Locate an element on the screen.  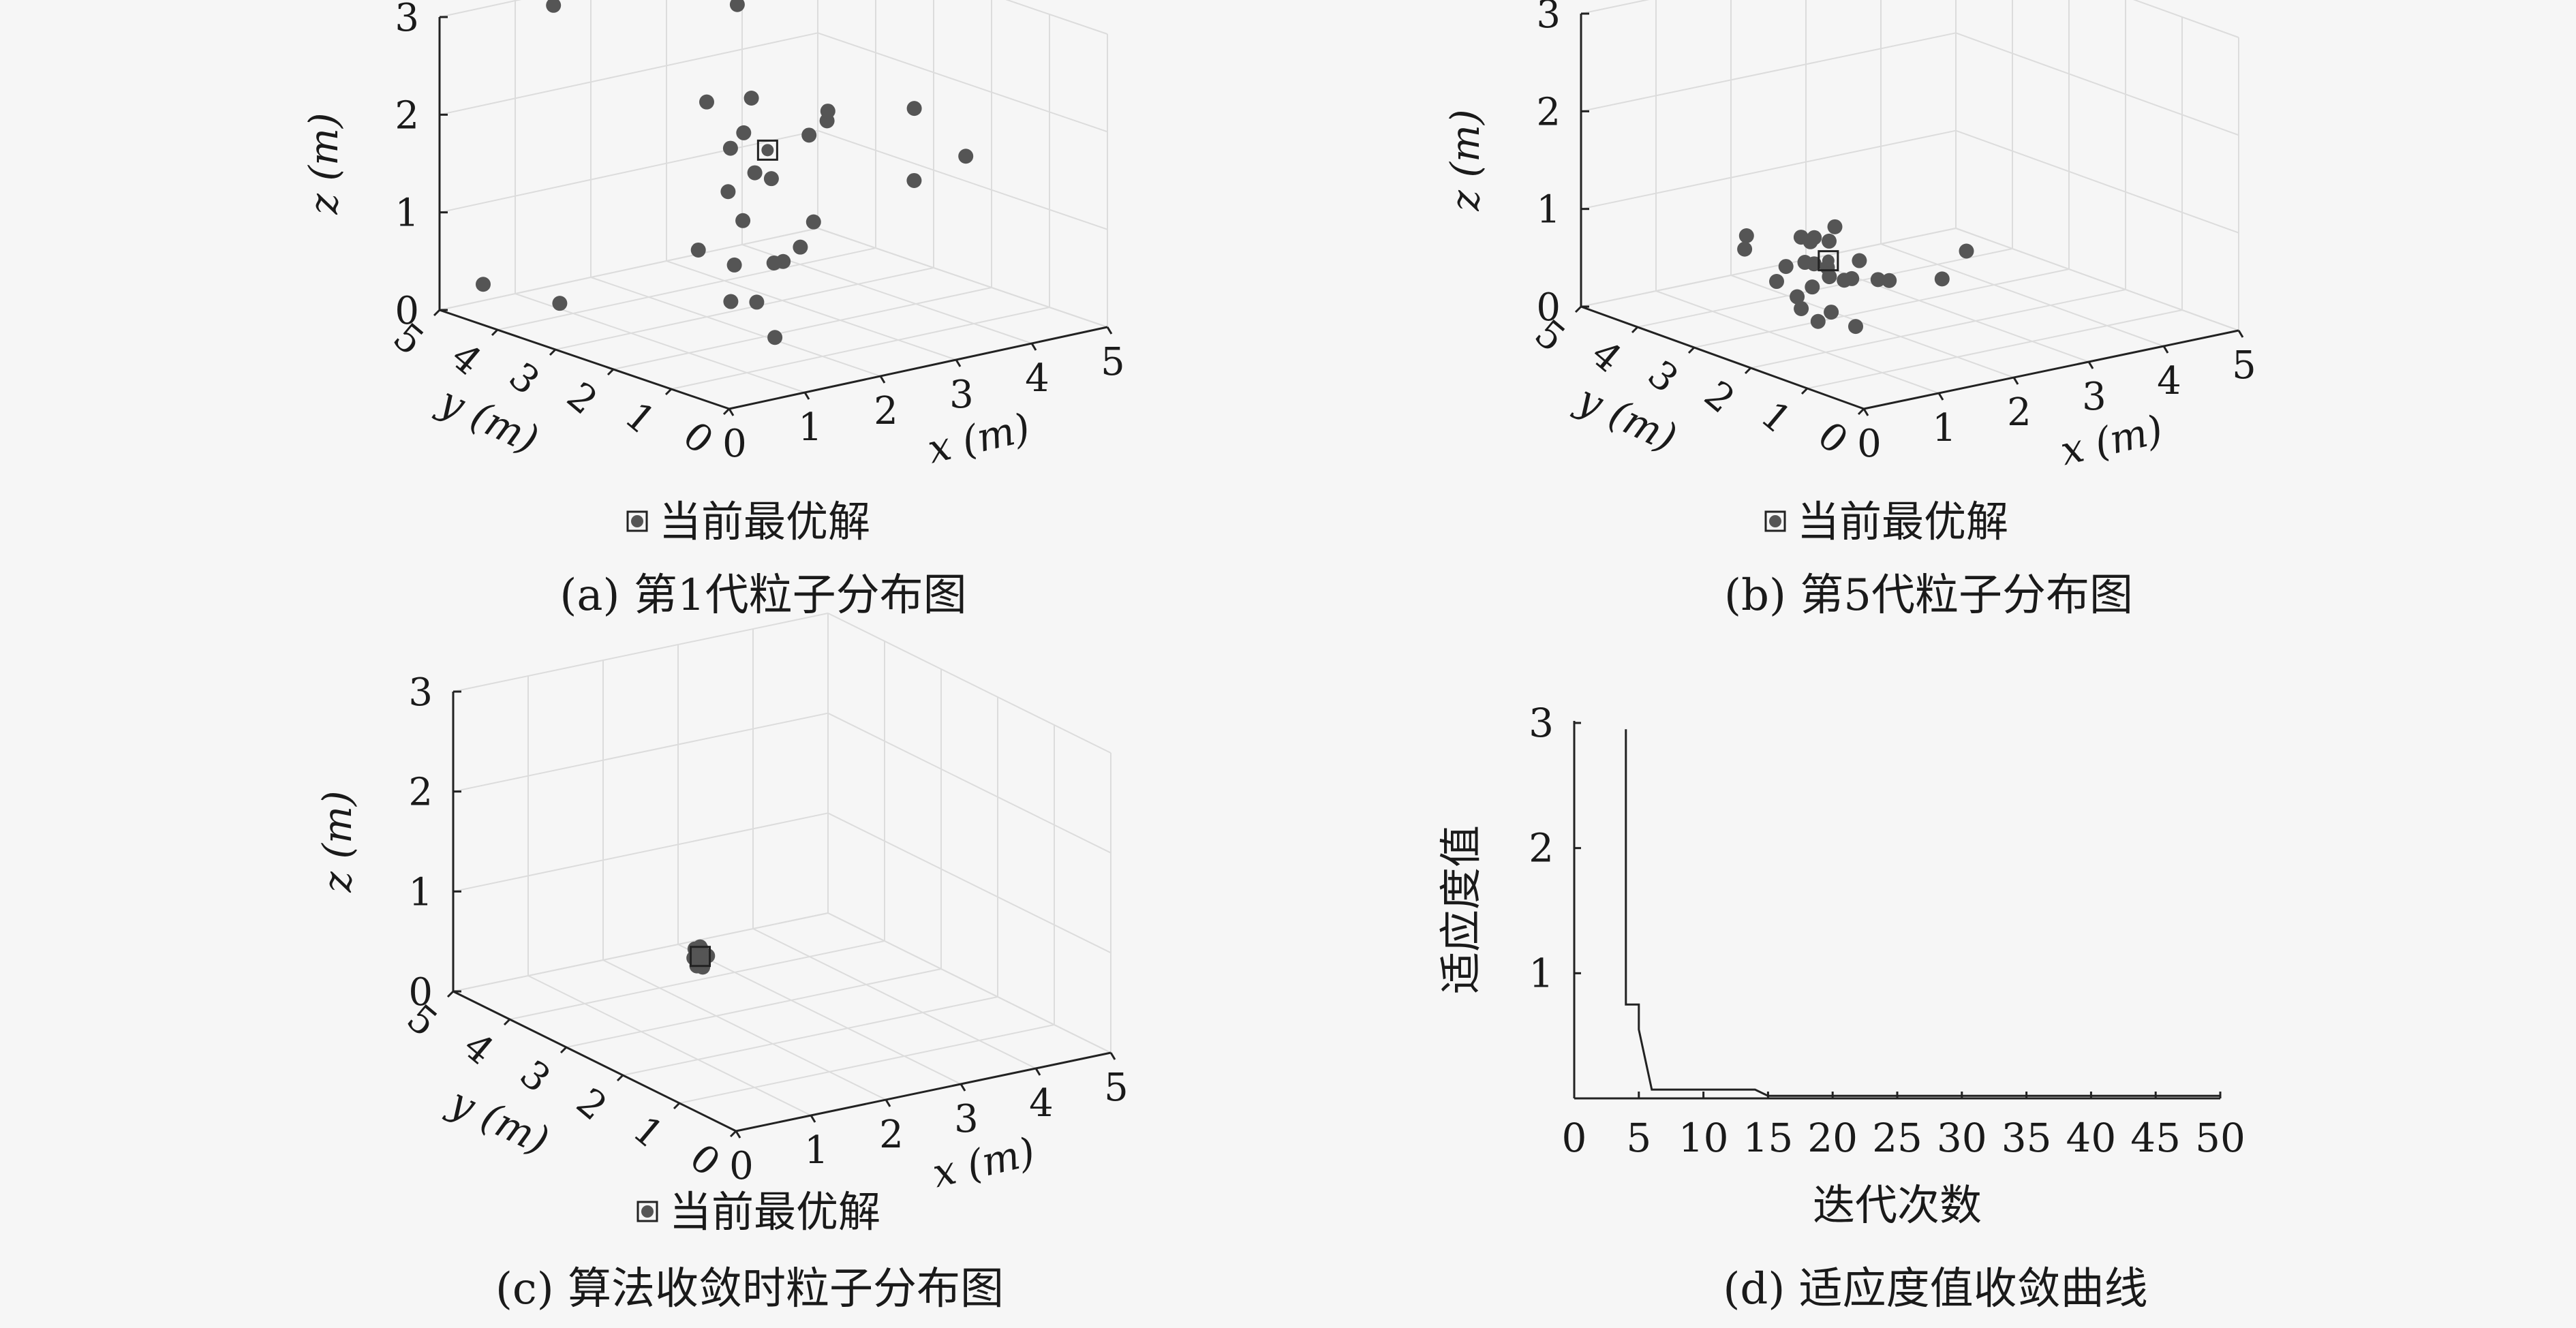
caption-a: (a) 第1代粒子分布图 is located at coordinates (762, 595).